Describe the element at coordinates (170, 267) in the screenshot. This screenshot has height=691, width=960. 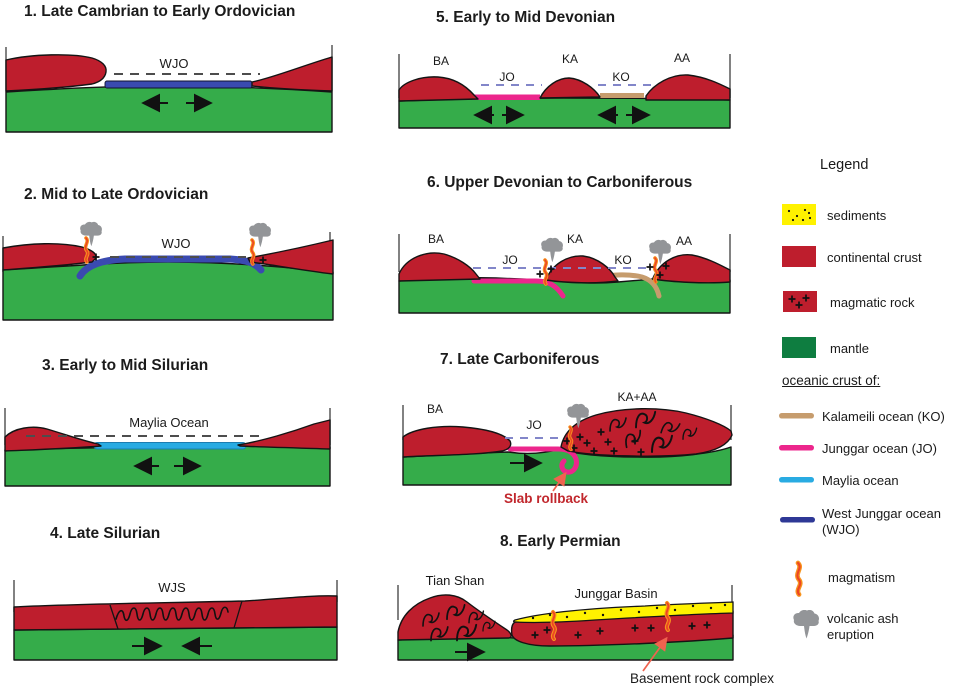
I see `oceanic-crust-wjo-subducting` at that location.